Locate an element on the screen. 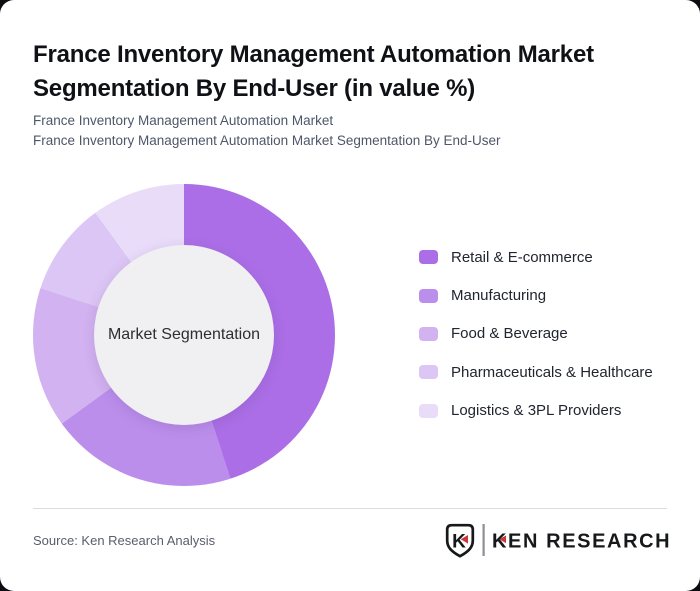 The height and width of the screenshot is (591, 700). logo-divider is located at coordinates (483, 540).